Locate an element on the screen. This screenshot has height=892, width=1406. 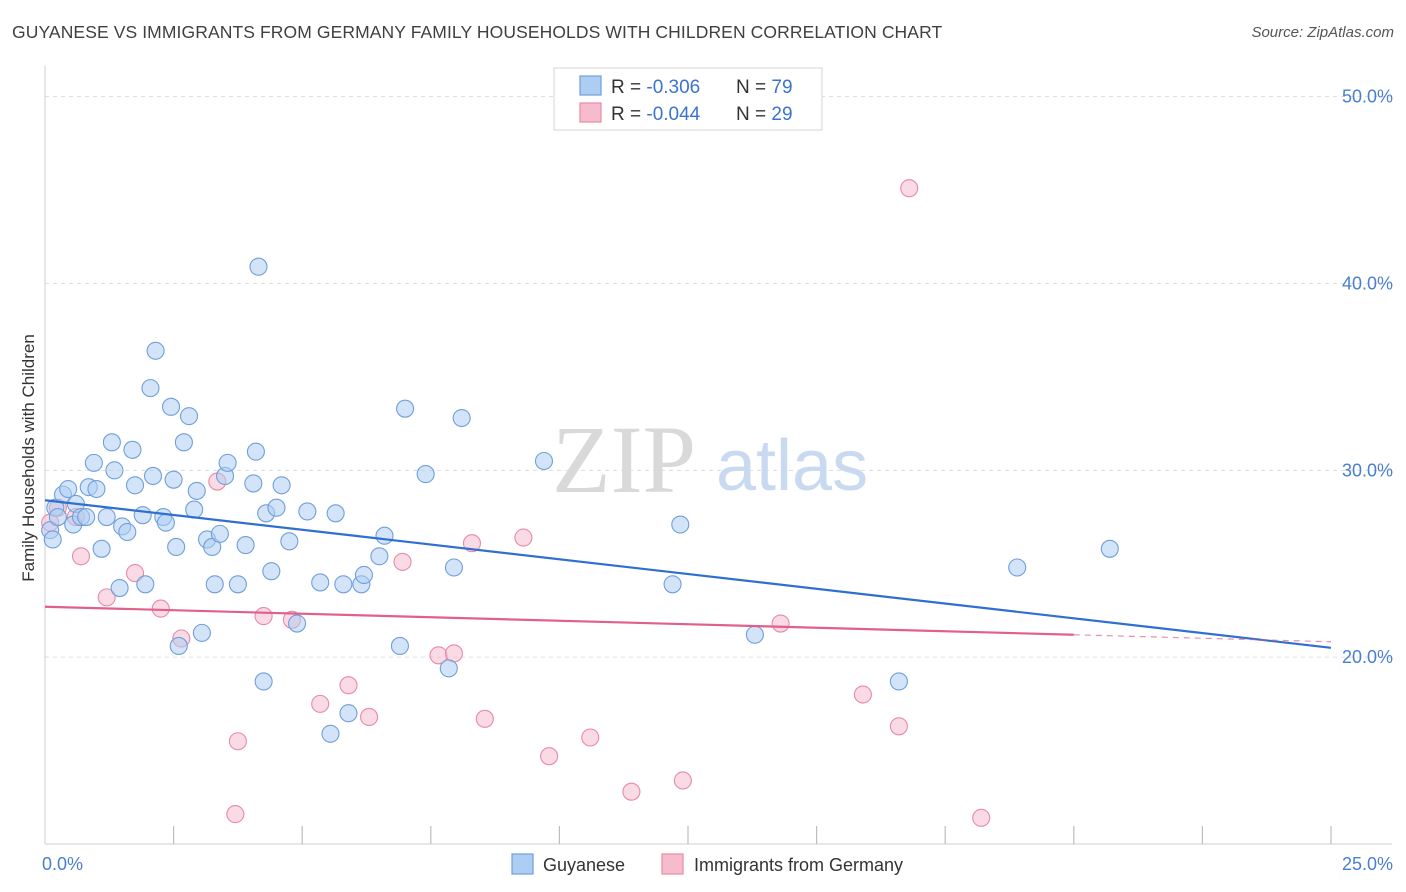
legend-n-value: 29 is located at coordinates (781, 114).